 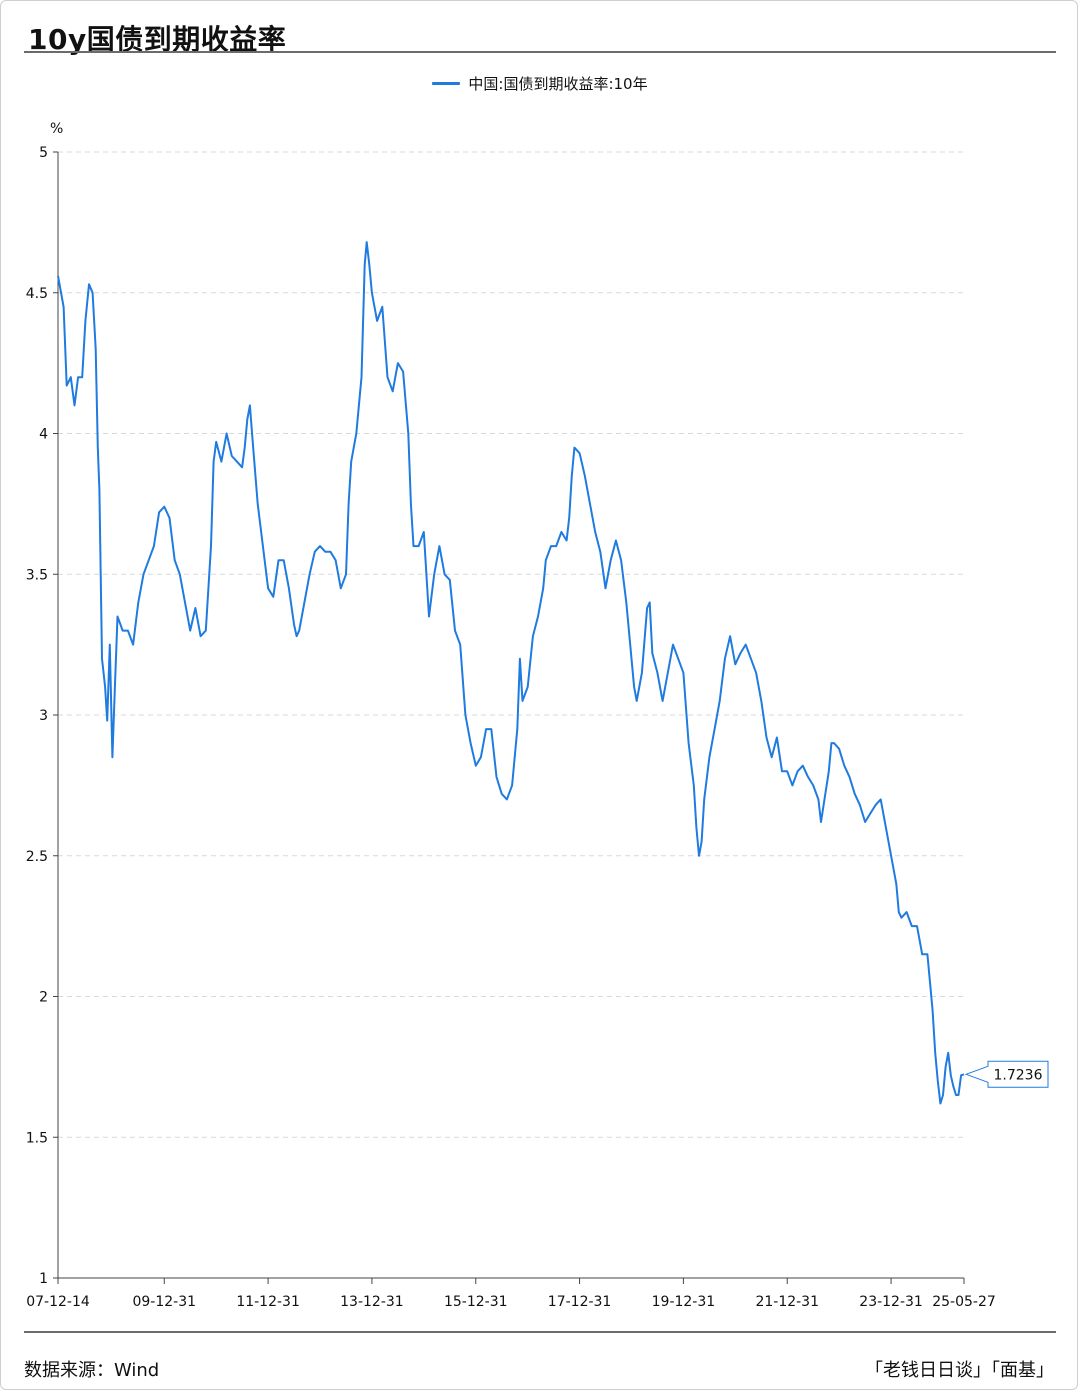 What do you see at coordinates (164, 1302) in the screenshot?
I see `x-tick-label: 09-12-31` at bounding box center [164, 1302].